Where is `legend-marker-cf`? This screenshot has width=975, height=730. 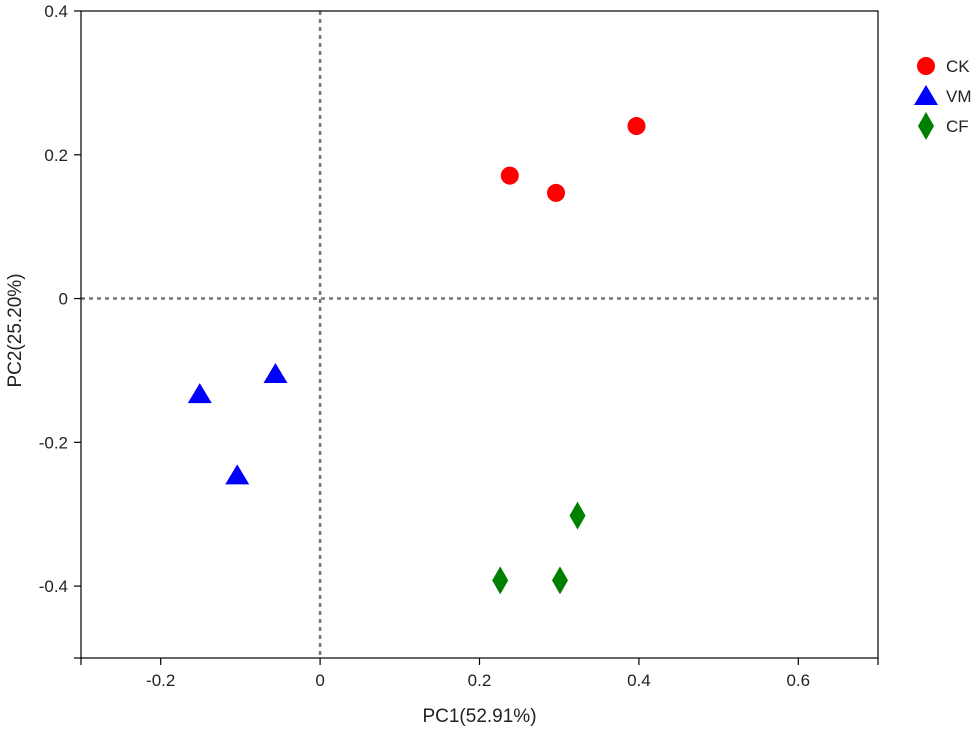
legend-marker-cf is located at coordinates (926, 126).